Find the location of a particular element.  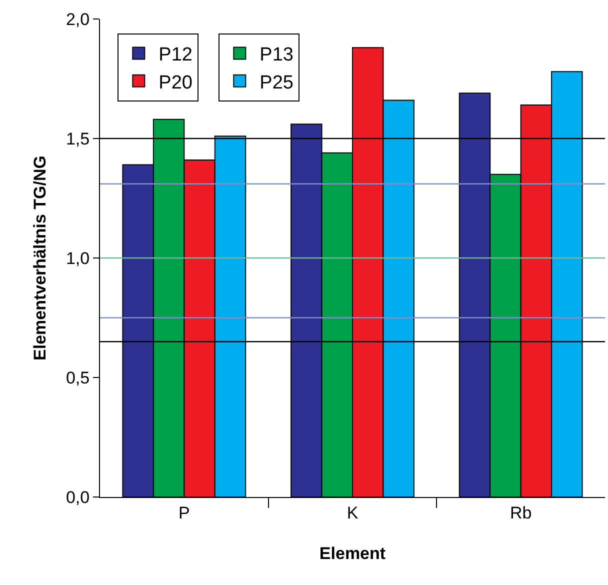

y-tick-label: 1,5 is located at coordinates (78, 138).